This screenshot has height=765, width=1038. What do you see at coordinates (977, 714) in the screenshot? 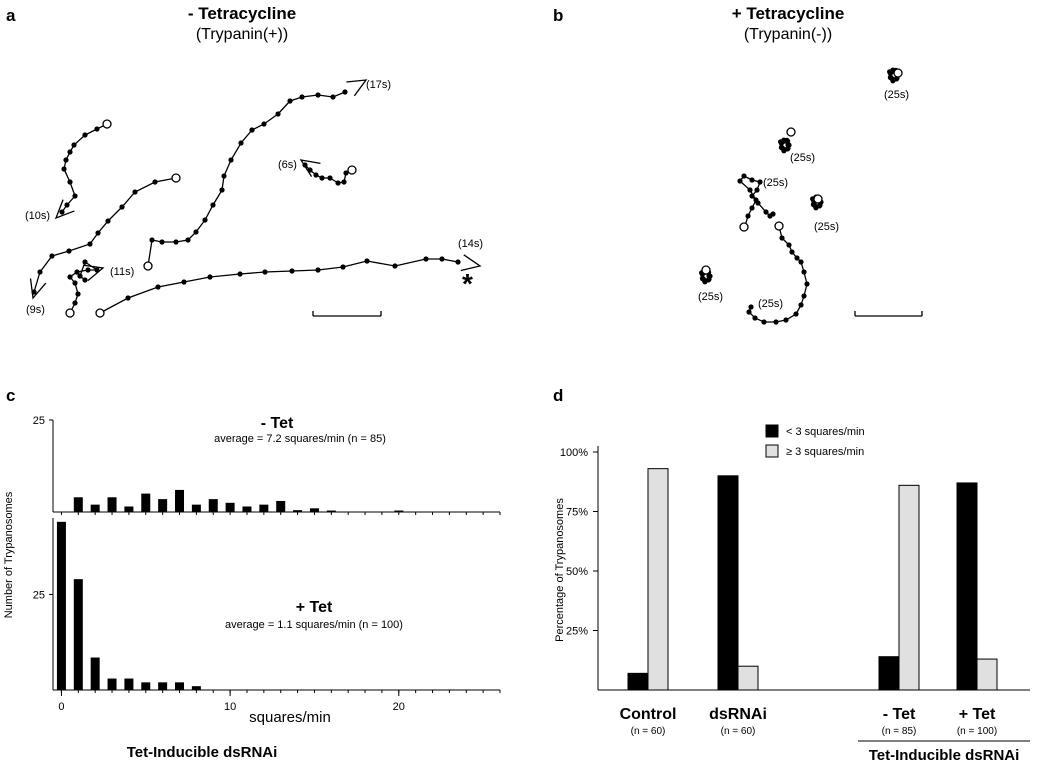
I see `pct-category-label: + Tet` at bounding box center [977, 714].